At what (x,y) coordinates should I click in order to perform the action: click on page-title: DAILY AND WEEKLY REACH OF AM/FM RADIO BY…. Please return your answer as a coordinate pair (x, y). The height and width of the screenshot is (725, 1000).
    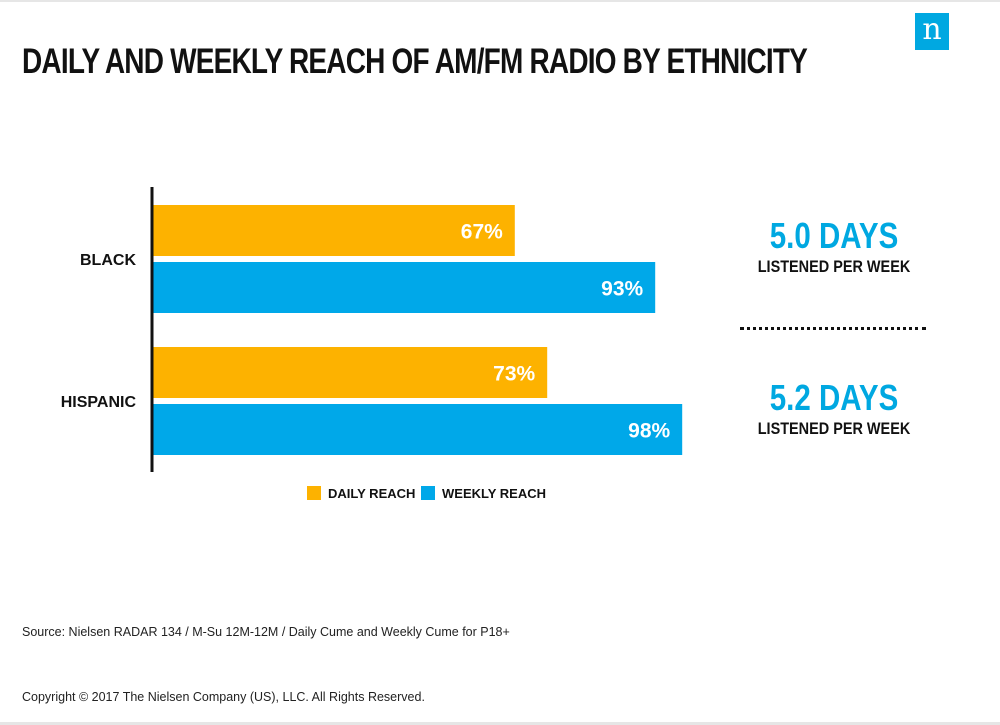
    Looking at the image, I should click on (415, 61).